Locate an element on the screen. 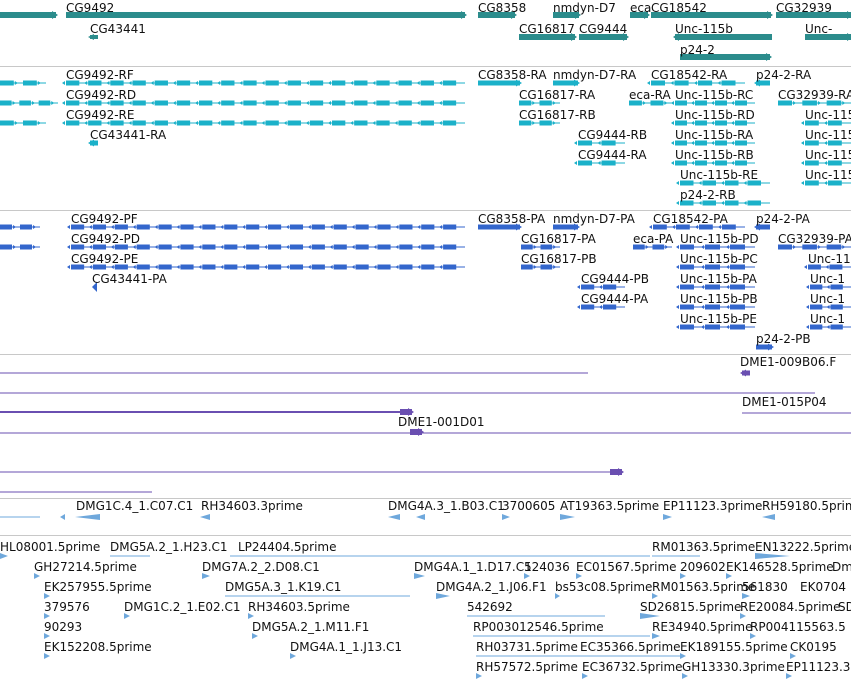 The width and height of the screenshot is (851, 682). feature-label: CG43441-PA is located at coordinates (129, 279).